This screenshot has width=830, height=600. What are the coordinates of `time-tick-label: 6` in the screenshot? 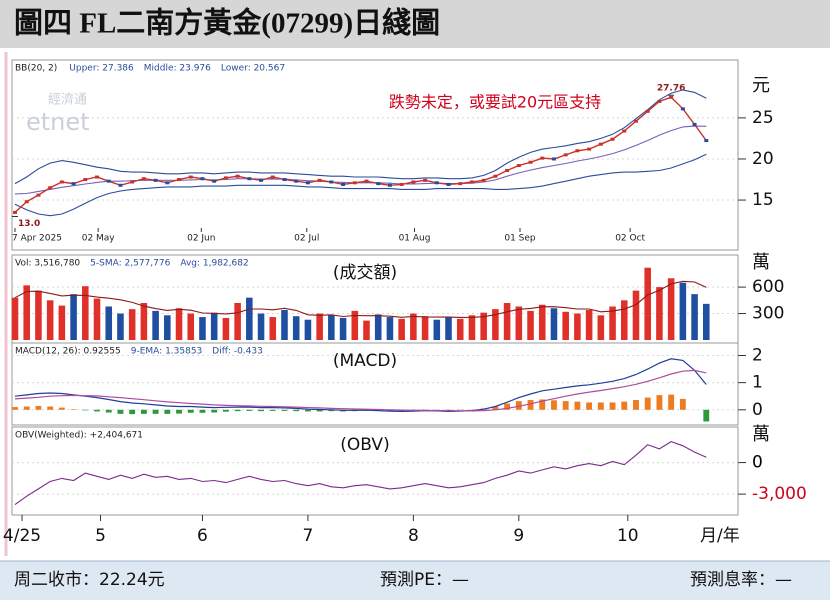 It's located at (202, 536).